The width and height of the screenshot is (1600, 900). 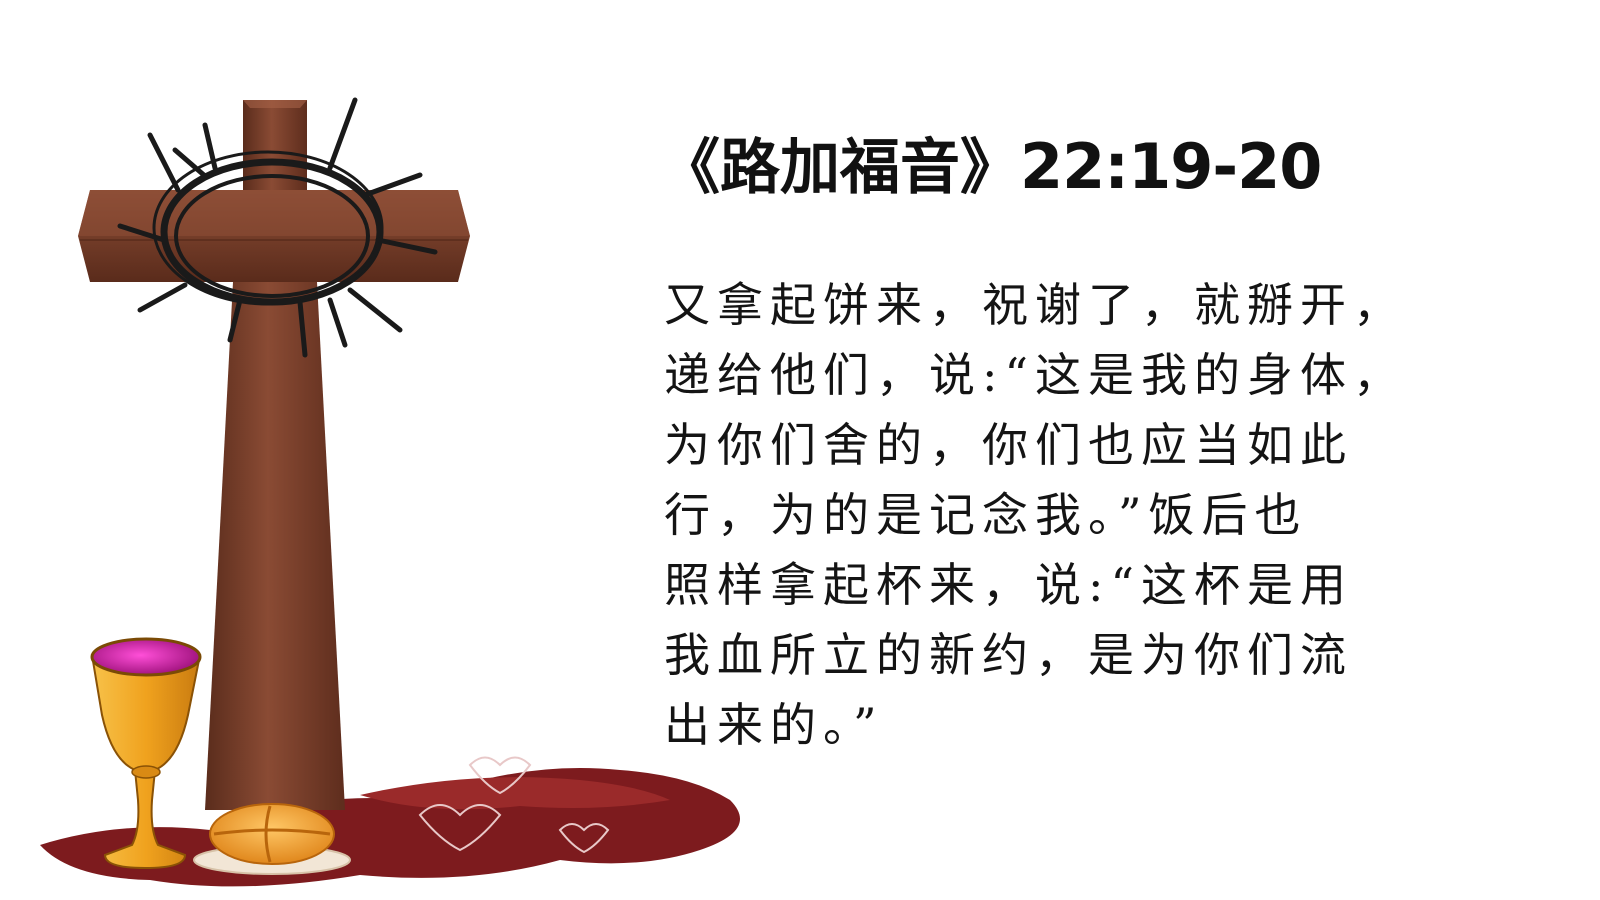 What do you see at coordinates (1008, 445) in the screenshot?
I see `verse-line: 为你们舍的，你们也应当如此` at bounding box center [1008, 445].